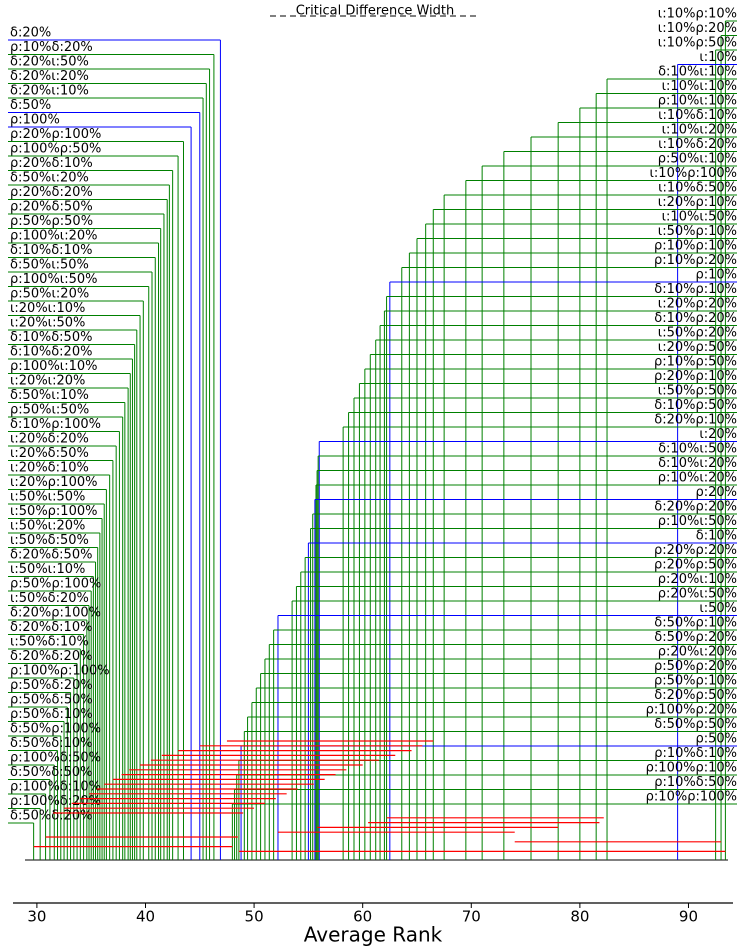 Image resolution: width=739 pixels, height=950 pixels. What do you see at coordinates (697, 594) in the screenshot?
I see `method-label: ρ:20%ι:50%` at bounding box center [697, 594].